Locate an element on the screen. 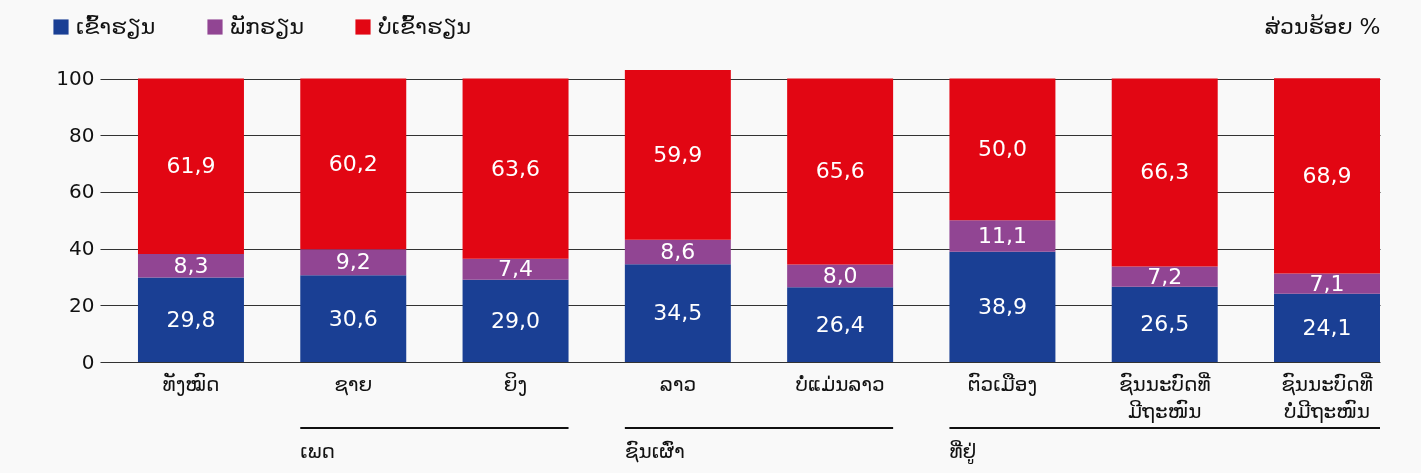 The width and height of the screenshot is (1421, 473). data-label: 38,9 is located at coordinates (1002, 306).